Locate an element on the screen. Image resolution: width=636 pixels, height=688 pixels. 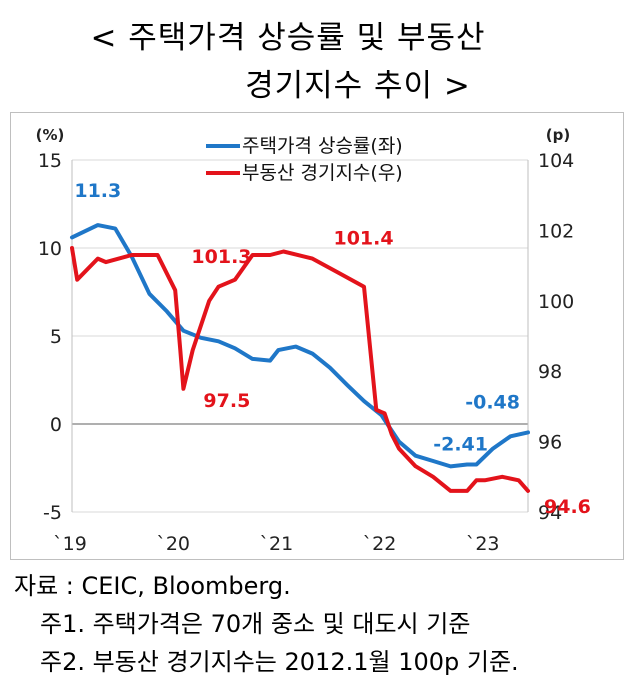
x-tick-label: `20 is located at coordinates (173, 544).